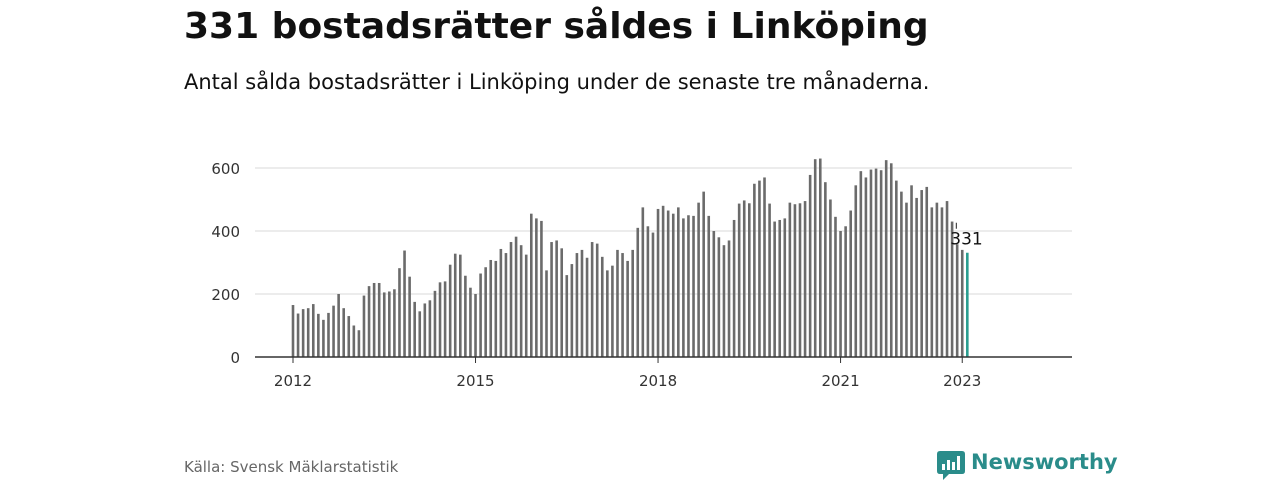 The image size is (1280, 485). Describe the element at coordinates (225, 295) in the screenshot. I see `y-tick-label: 200` at that location.